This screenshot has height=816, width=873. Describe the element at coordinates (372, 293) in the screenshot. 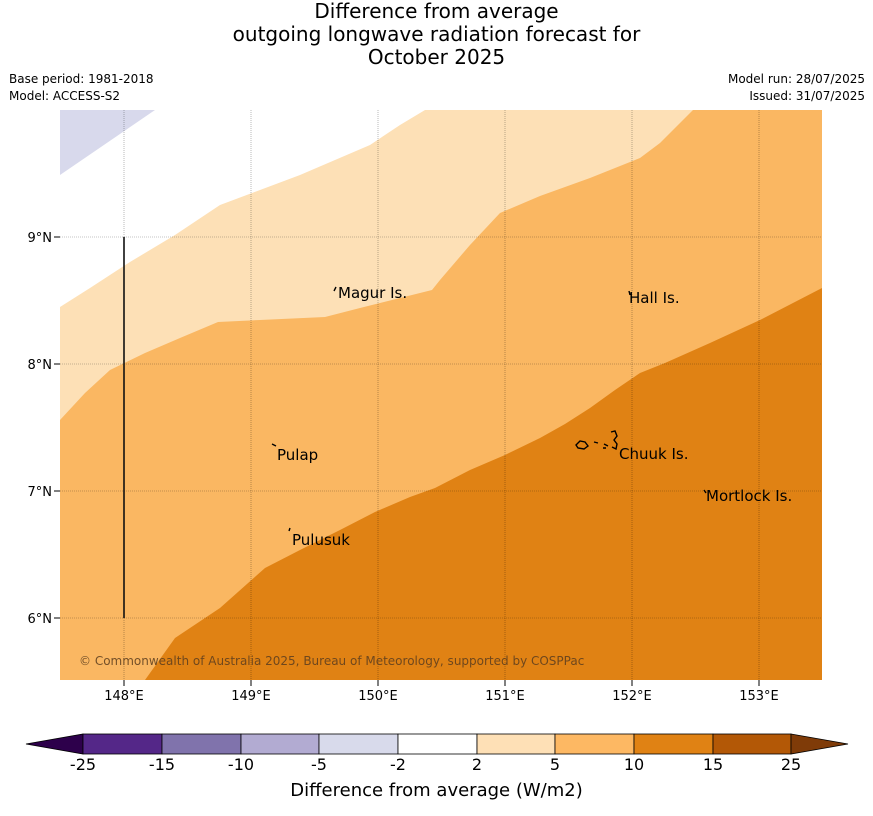

I see `place-label-magur: Magur Is.` at that location.